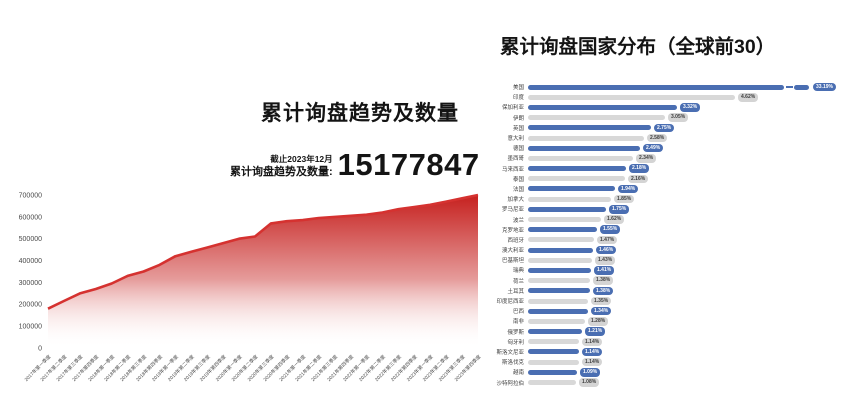  What do you see at coordinates (678, 117) in the screenshot?
I see `percentage-badge: 3.05%` at bounding box center [678, 117].